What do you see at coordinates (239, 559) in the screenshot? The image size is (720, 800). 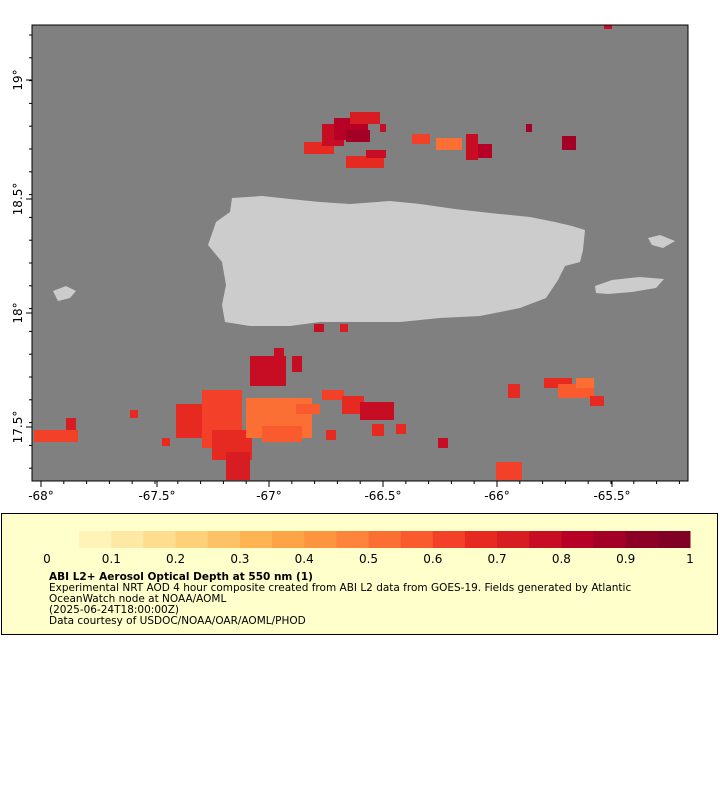 I see `colorbar-tick-label: 0.3` at bounding box center [239, 559].